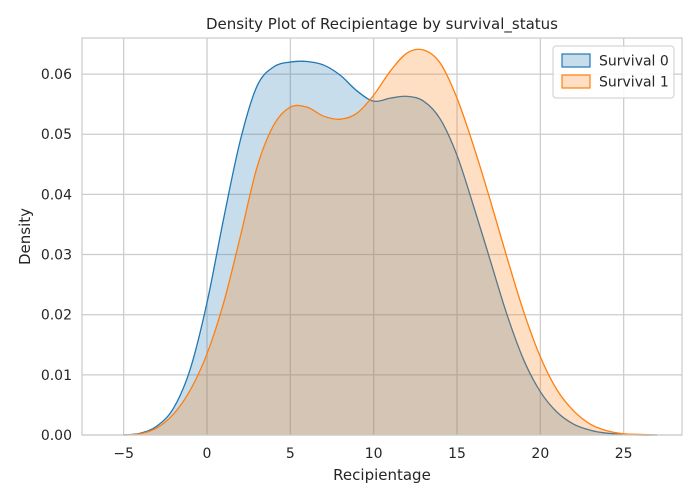 The height and width of the screenshot is (504, 700). What do you see at coordinates (56, 436) in the screenshot?
I see `y-tick-label: 0.00` at bounding box center [56, 436].